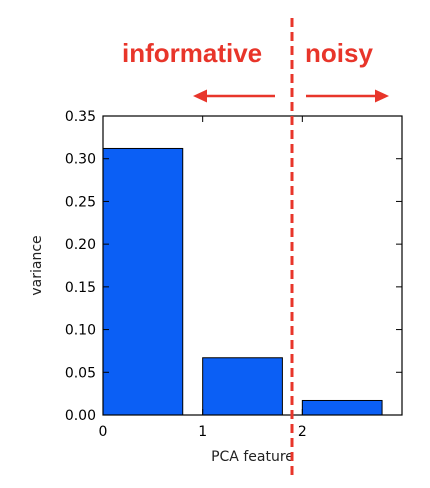  What do you see at coordinates (200, 96) in the screenshot?
I see `left-arrow-icon` at bounding box center [200, 96].